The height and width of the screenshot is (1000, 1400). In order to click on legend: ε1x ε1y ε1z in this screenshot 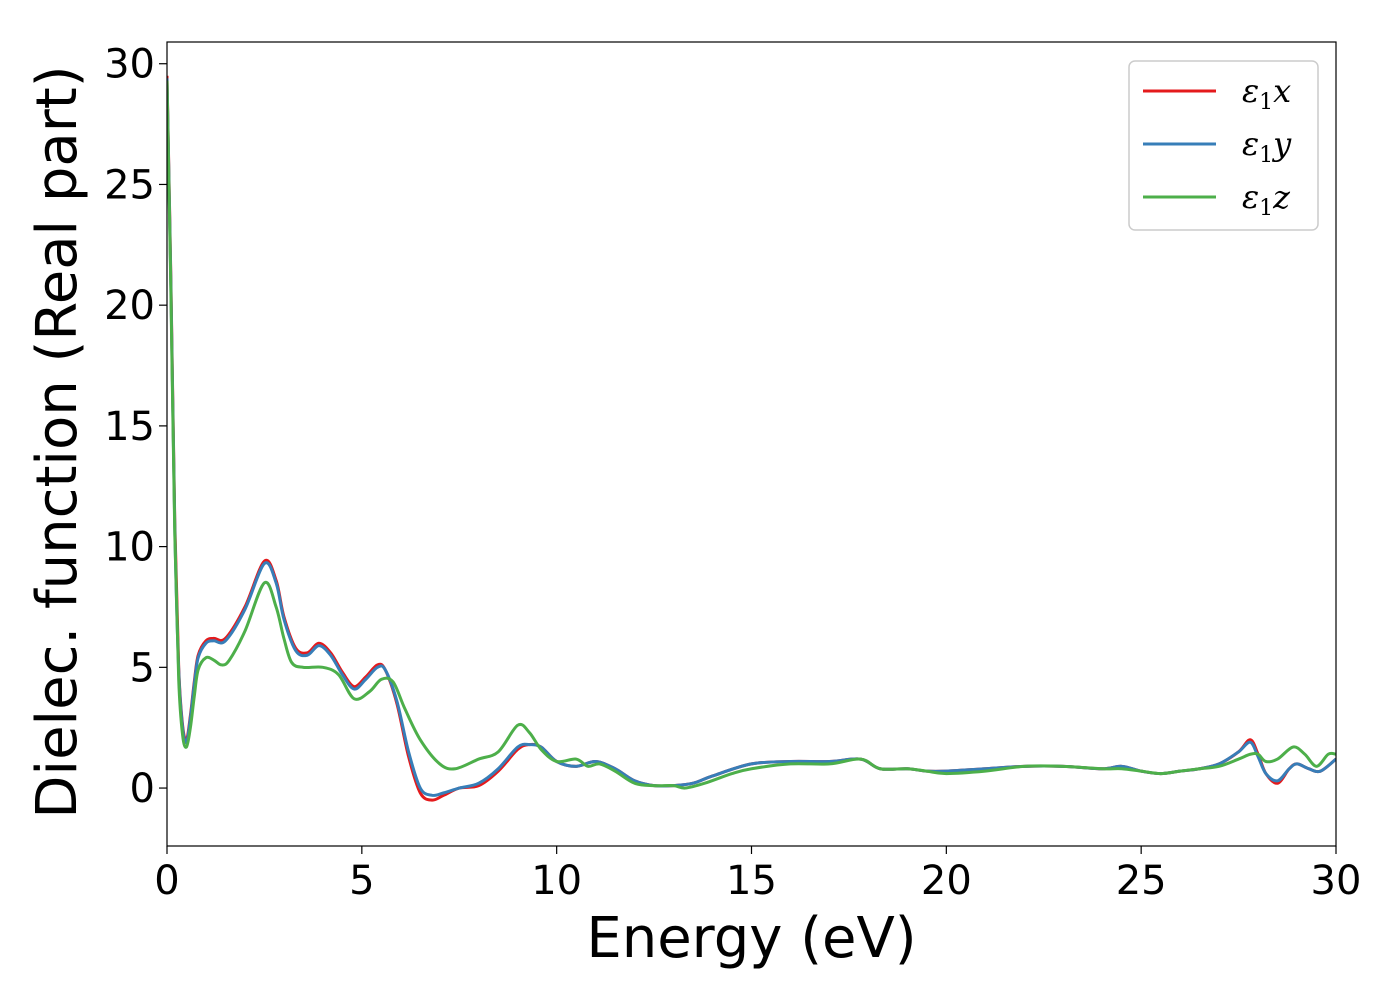, I will do `click(1223, 145)`.